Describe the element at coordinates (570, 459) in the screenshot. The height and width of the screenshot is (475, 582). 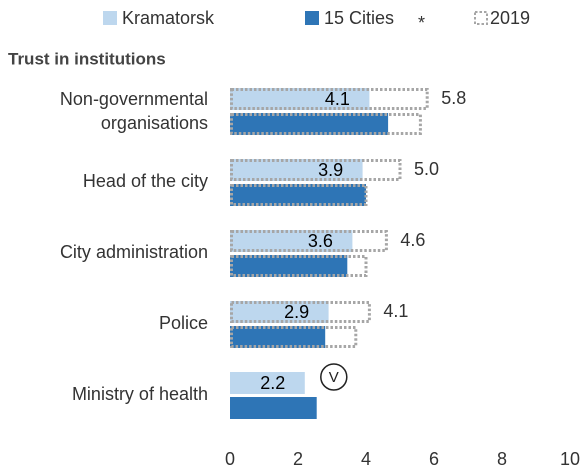
I see `x-tick-label: 10` at that location.